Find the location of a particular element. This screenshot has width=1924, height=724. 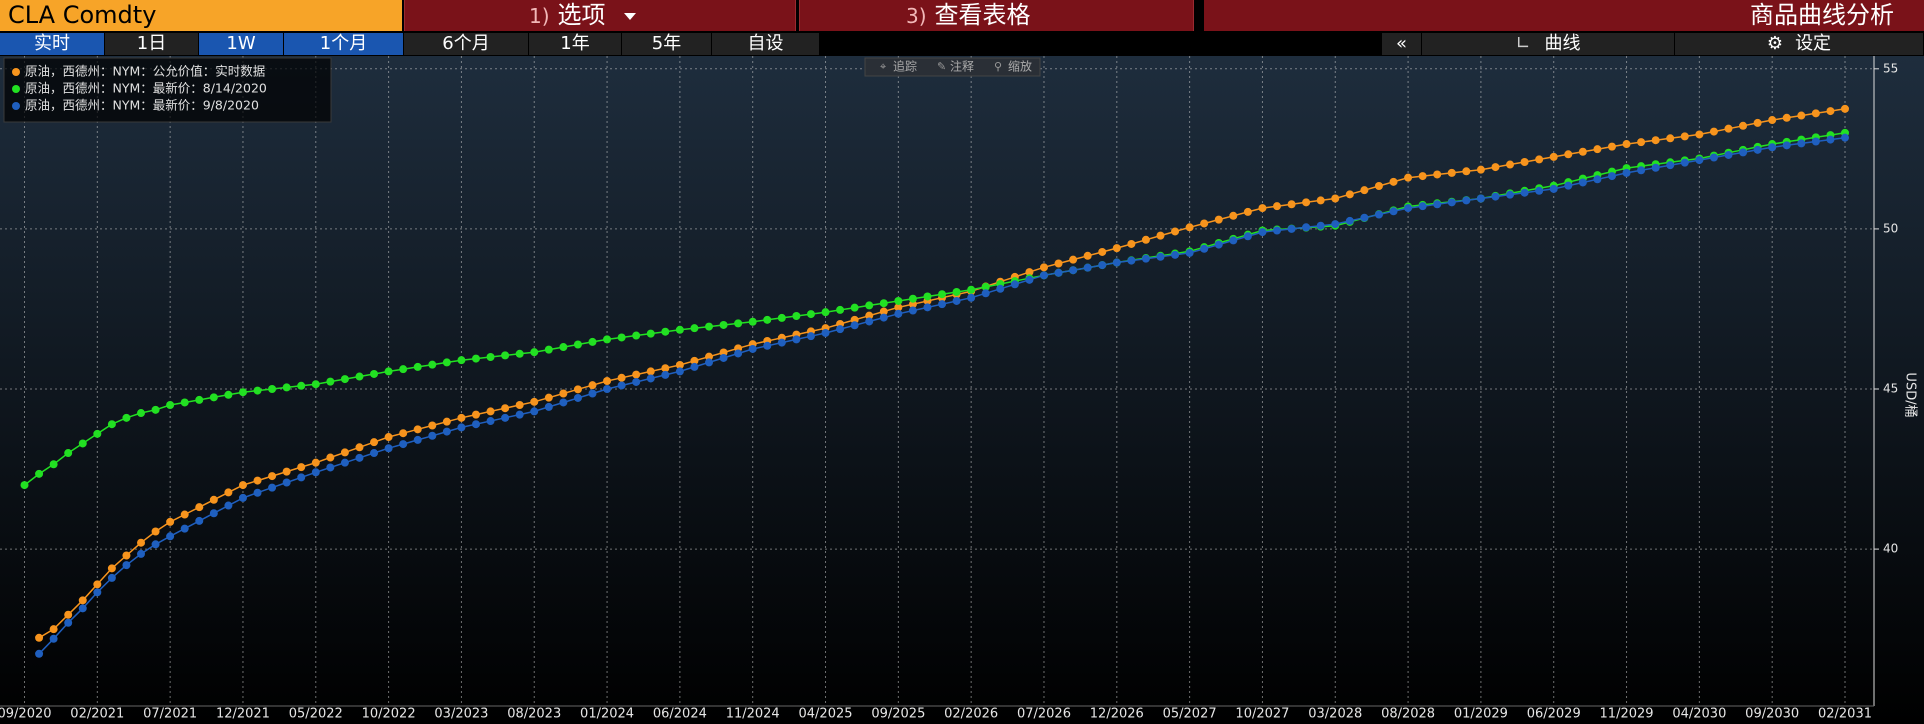

x-tick-label: 09/2020 is located at coordinates (26, 714).